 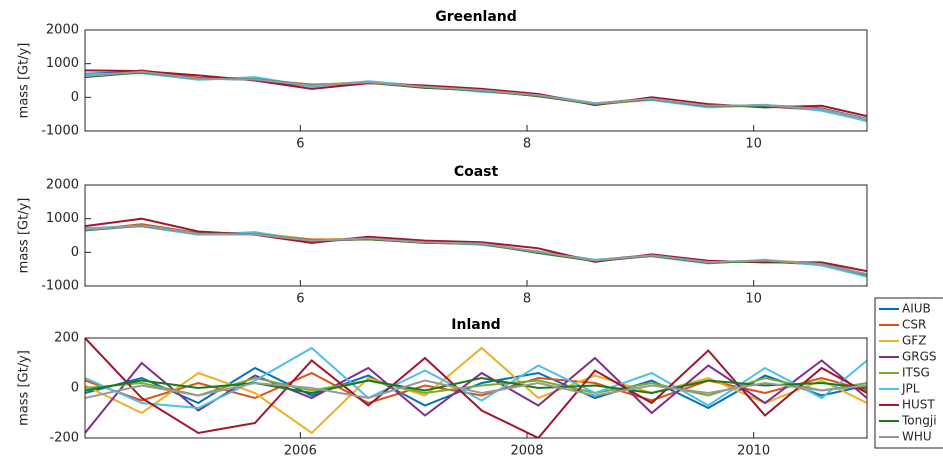 I want to click on legend-label: AIUB, so click(x=916, y=309).